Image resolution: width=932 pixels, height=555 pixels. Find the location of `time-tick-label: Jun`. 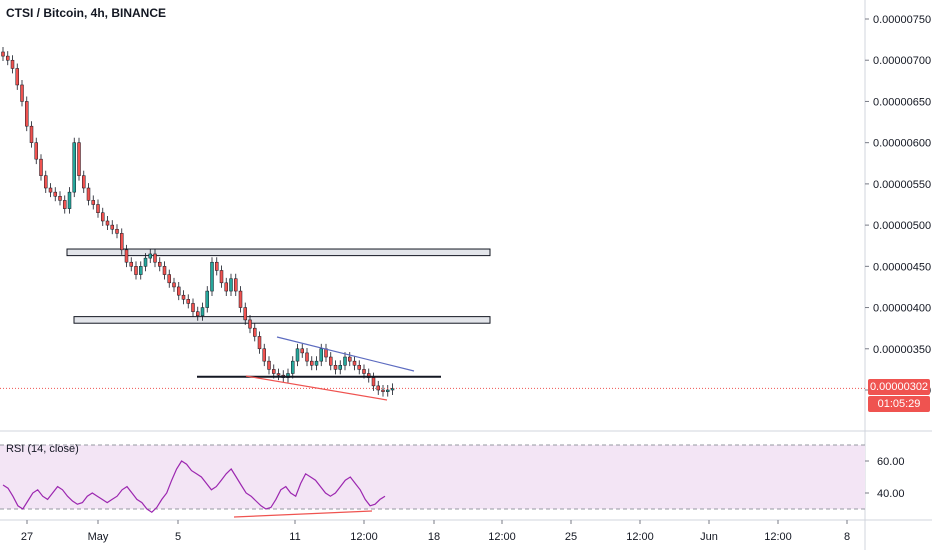

time-tick-label: Jun is located at coordinates (709, 537).